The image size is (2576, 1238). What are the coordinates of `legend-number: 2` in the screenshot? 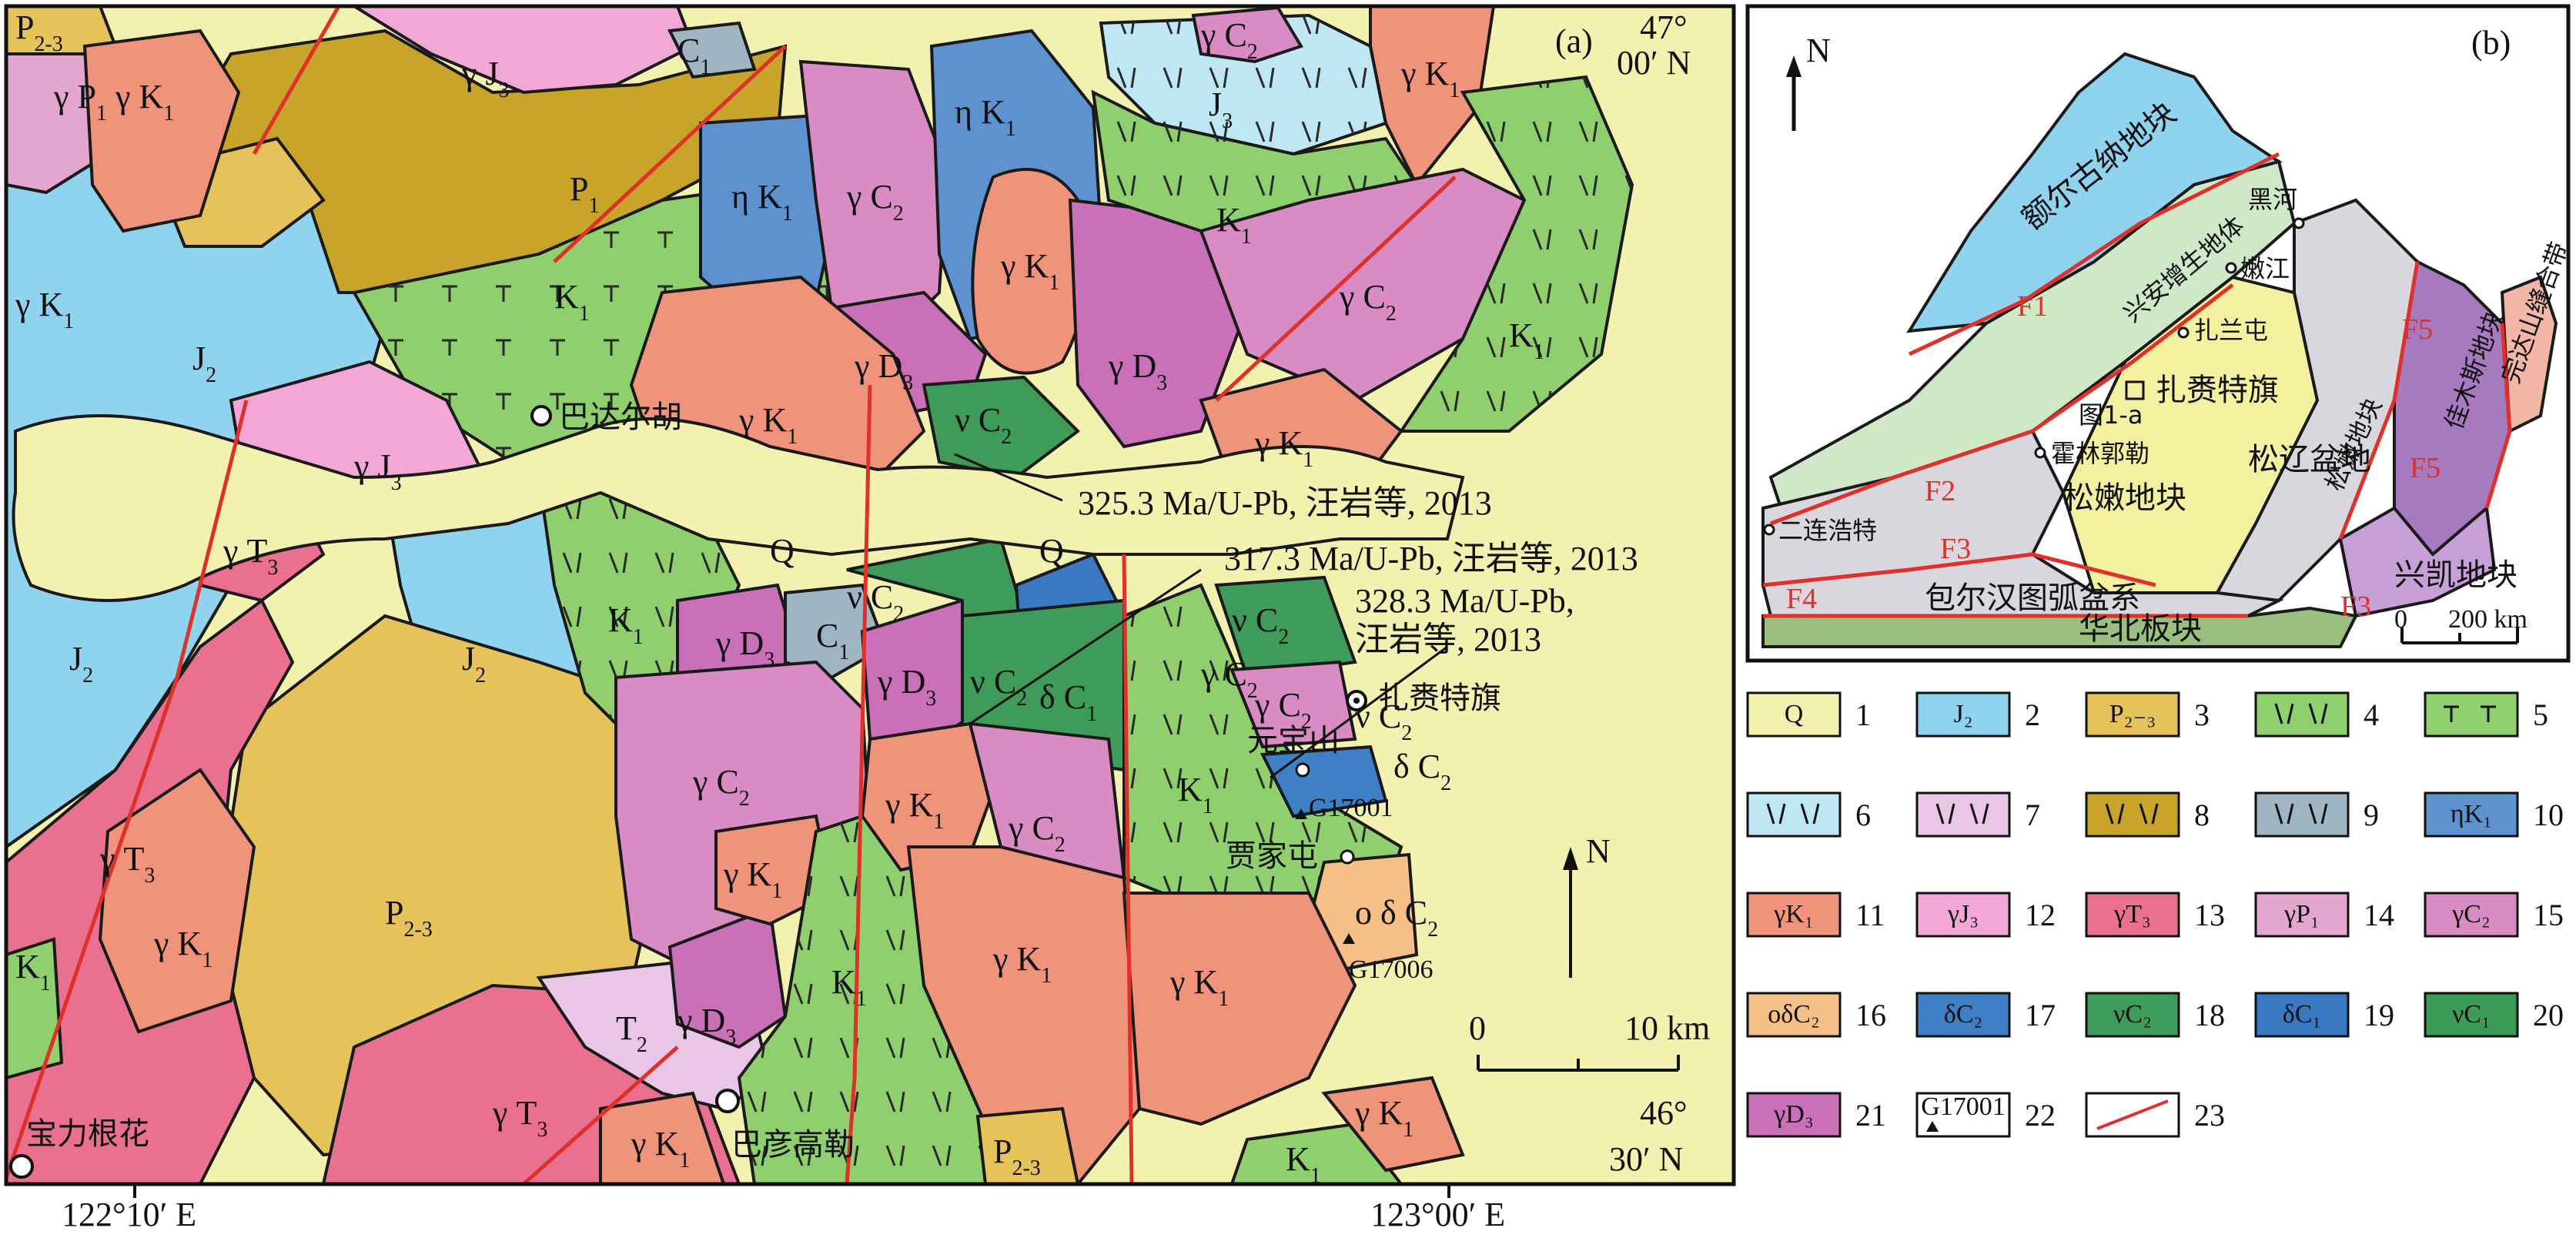 It's located at (2033, 715).